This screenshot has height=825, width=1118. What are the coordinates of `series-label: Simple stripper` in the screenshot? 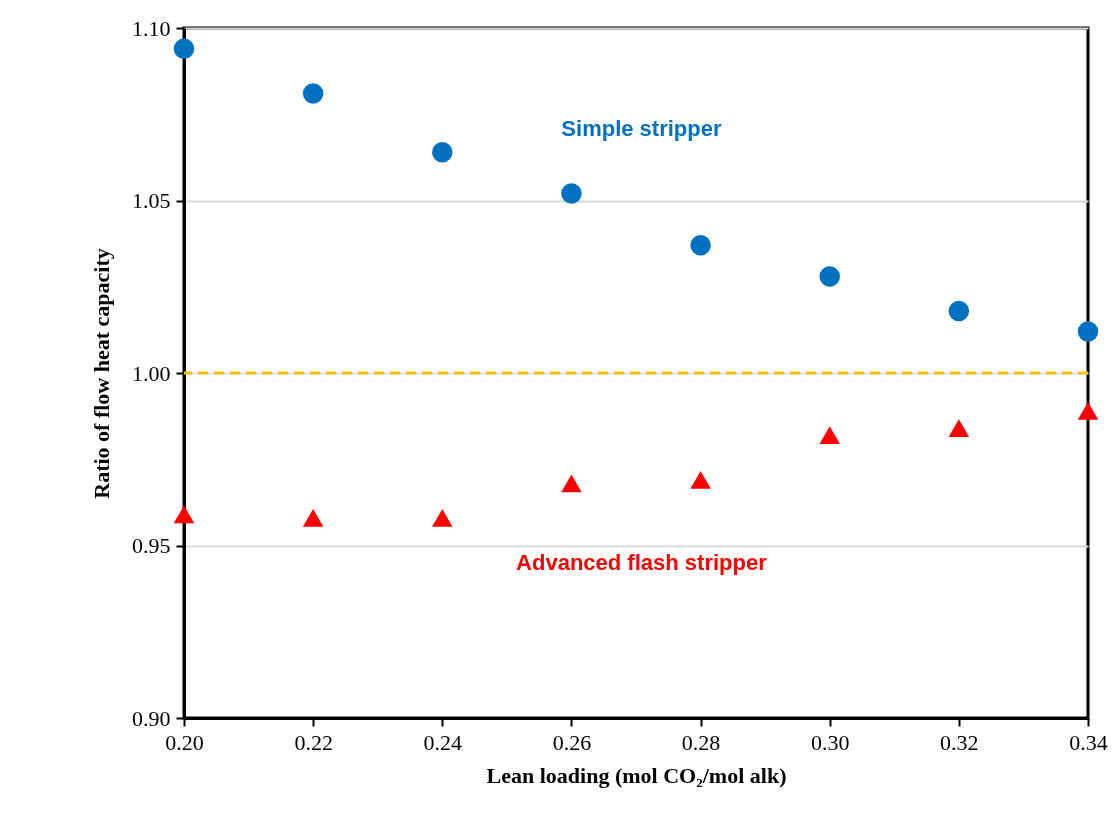 It's located at (641, 128).